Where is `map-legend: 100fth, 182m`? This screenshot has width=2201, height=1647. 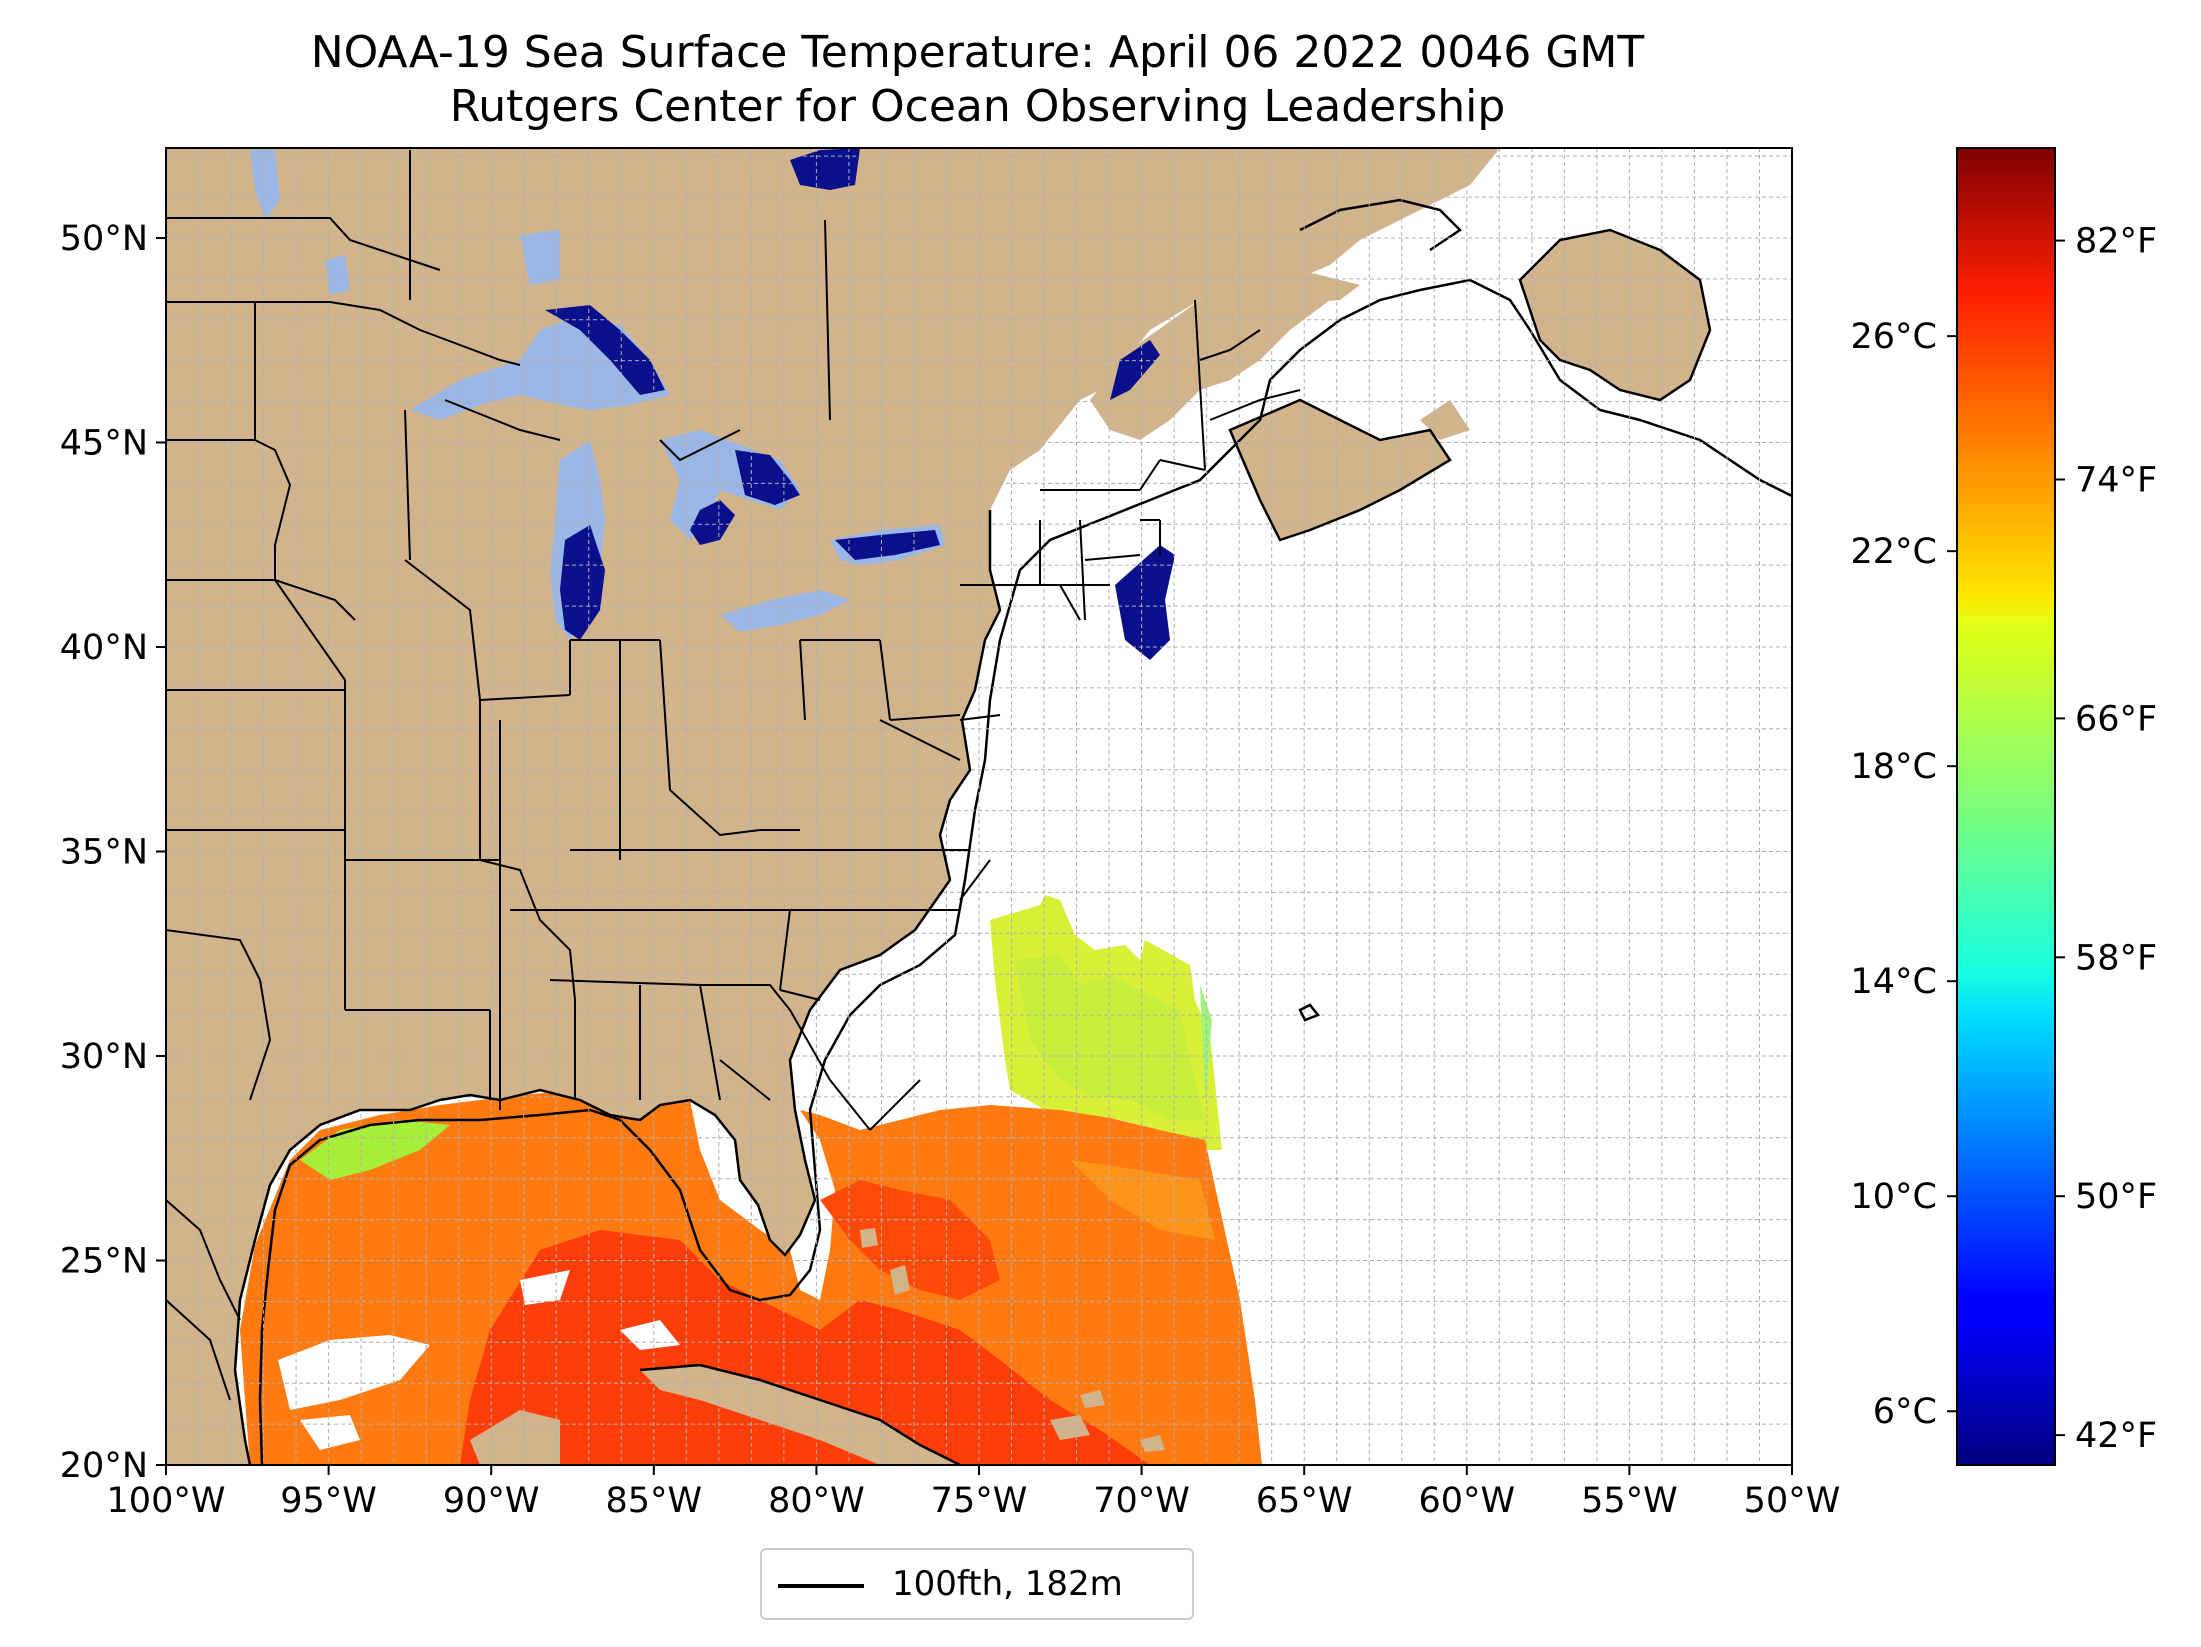
map-legend: 100fth, 182m is located at coordinates (977, 1584).